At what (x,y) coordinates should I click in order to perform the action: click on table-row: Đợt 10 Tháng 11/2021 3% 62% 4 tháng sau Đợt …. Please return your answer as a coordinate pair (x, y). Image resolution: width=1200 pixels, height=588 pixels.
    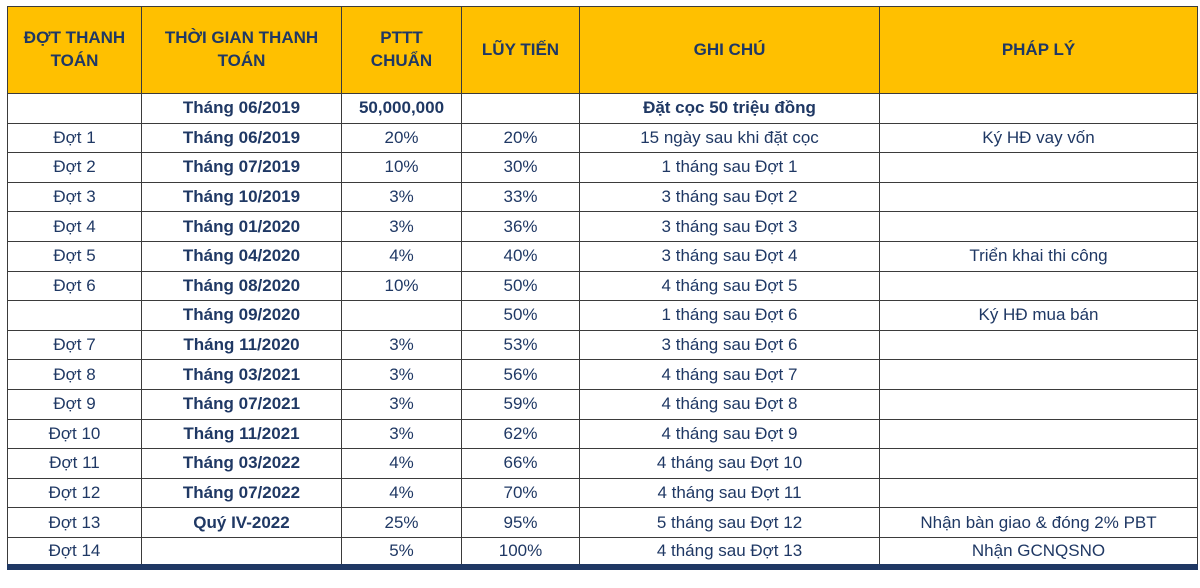
    Looking at the image, I should click on (602, 434).